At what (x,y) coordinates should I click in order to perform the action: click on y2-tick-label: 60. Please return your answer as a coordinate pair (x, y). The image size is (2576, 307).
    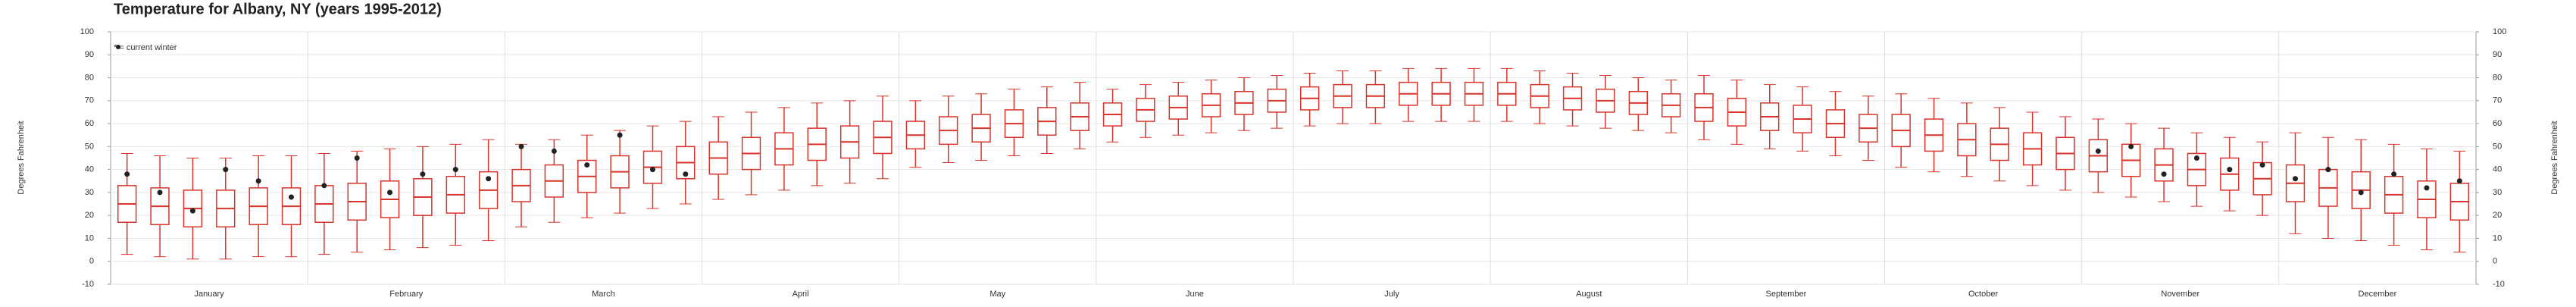
    Looking at the image, I should click on (2497, 123).